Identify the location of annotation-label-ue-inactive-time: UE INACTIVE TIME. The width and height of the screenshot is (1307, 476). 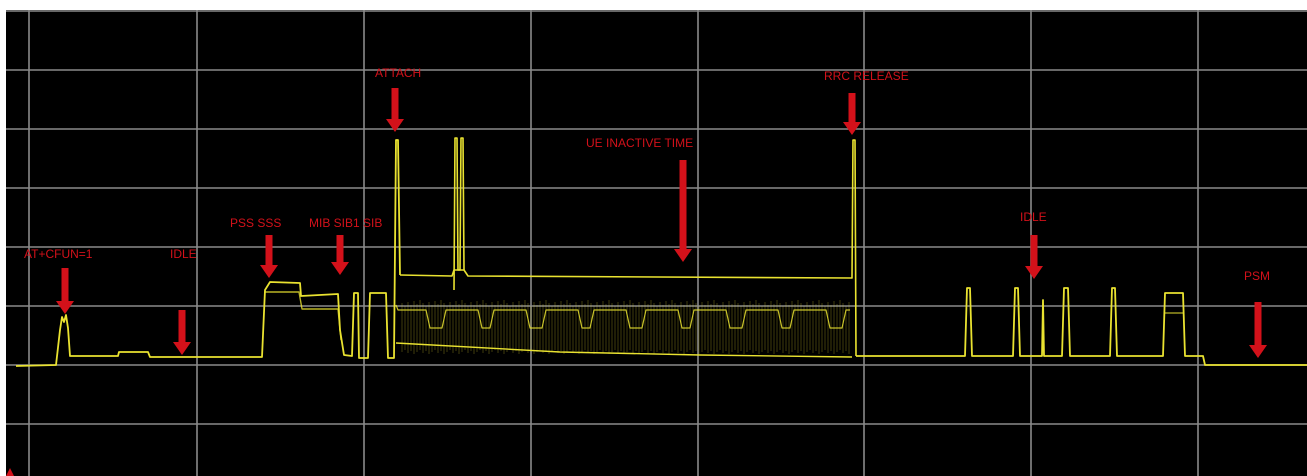
(639, 143).